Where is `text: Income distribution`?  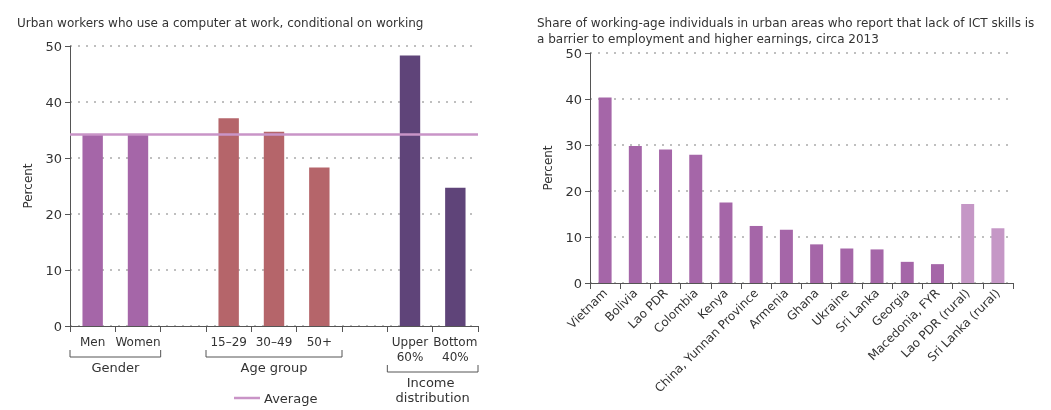
text: Income distribution is located at coordinates (432, 390).